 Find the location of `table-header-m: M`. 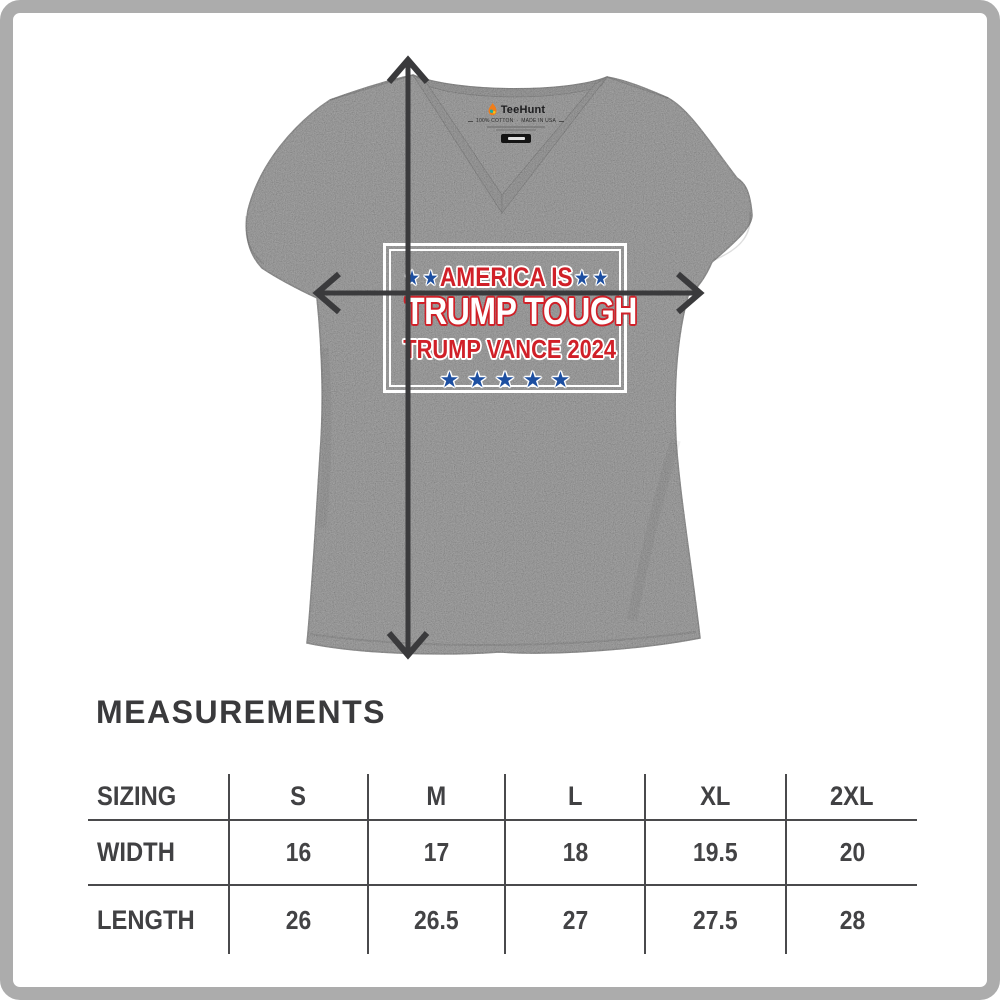

table-header-m: M is located at coordinates (437, 797).